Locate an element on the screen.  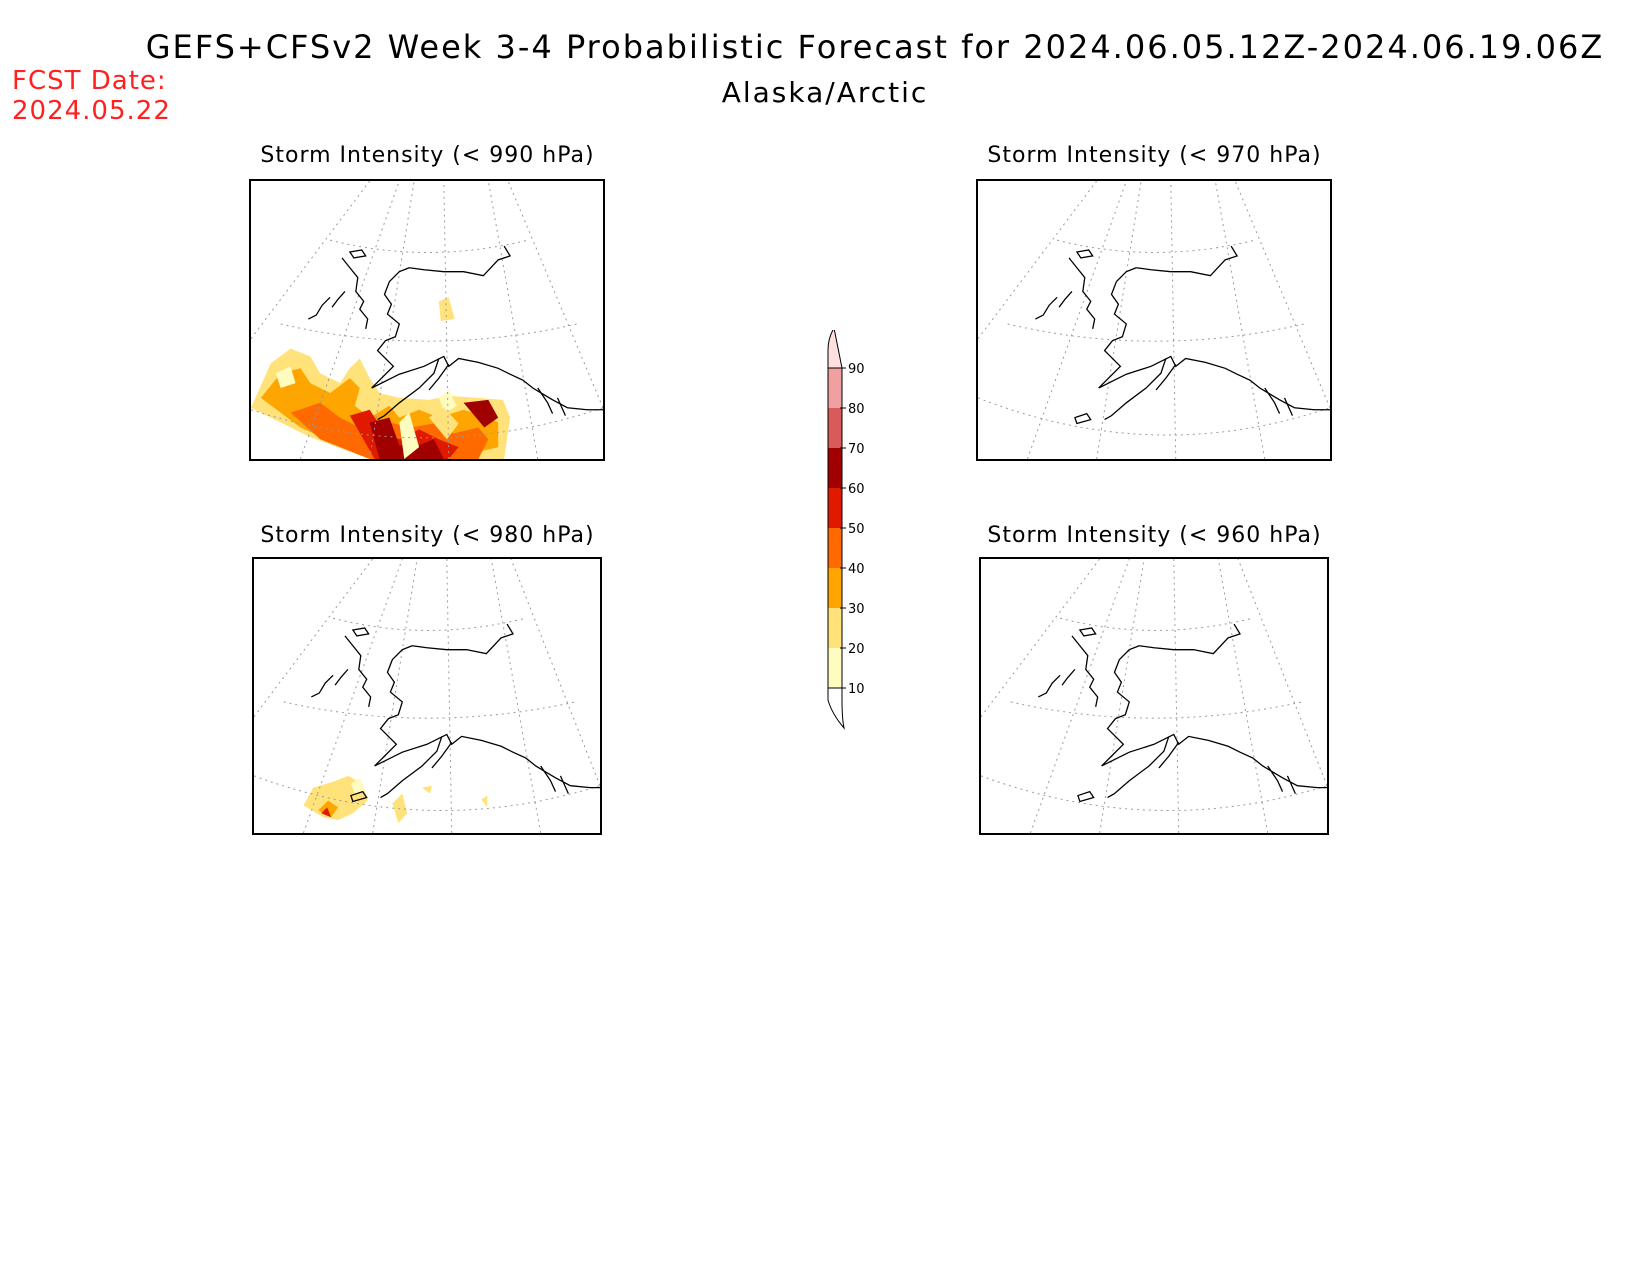
colorbar-tick-label: 90 is located at coordinates (856, 369).